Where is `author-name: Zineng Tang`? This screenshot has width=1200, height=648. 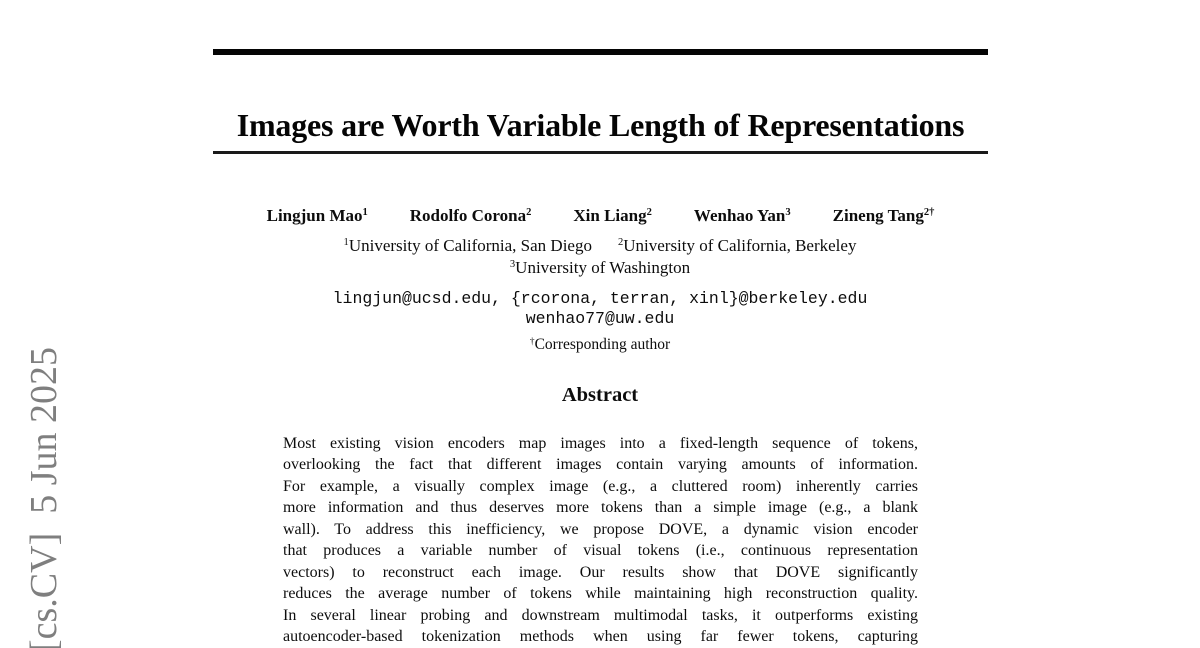 author-name: Zineng Tang is located at coordinates (878, 215).